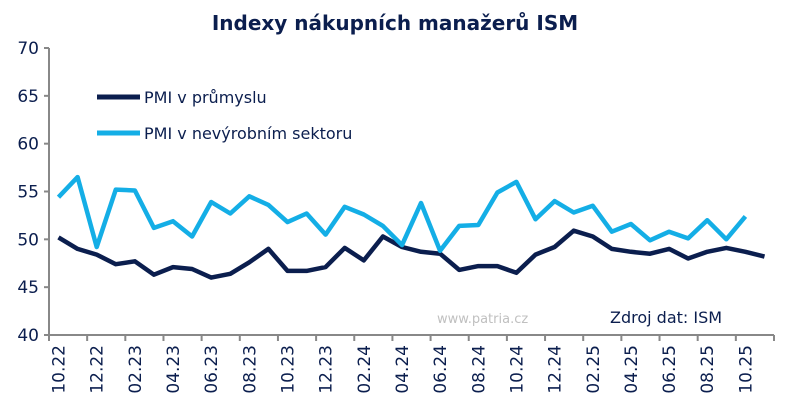 Image resolution: width=791 pixels, height=415 pixels. What do you see at coordinates (28, 336) in the screenshot?
I see `y-tick-label: 40` at bounding box center [28, 336].